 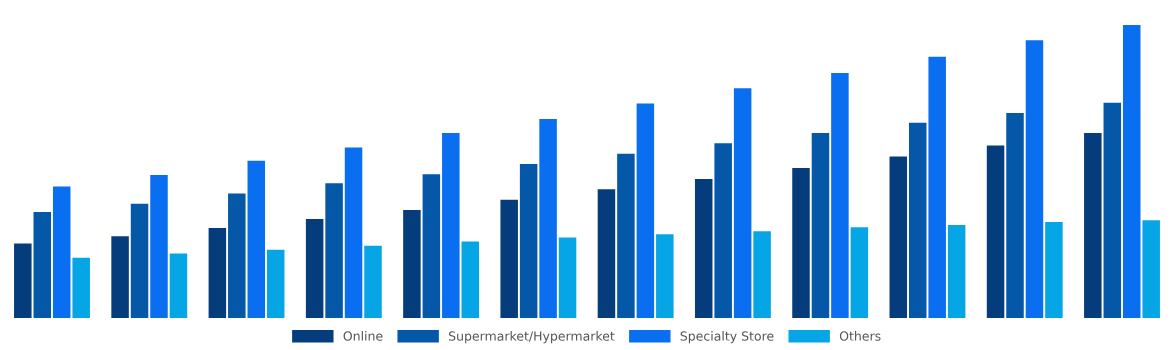 I want to click on legend-label: Others, so click(x=860, y=336).